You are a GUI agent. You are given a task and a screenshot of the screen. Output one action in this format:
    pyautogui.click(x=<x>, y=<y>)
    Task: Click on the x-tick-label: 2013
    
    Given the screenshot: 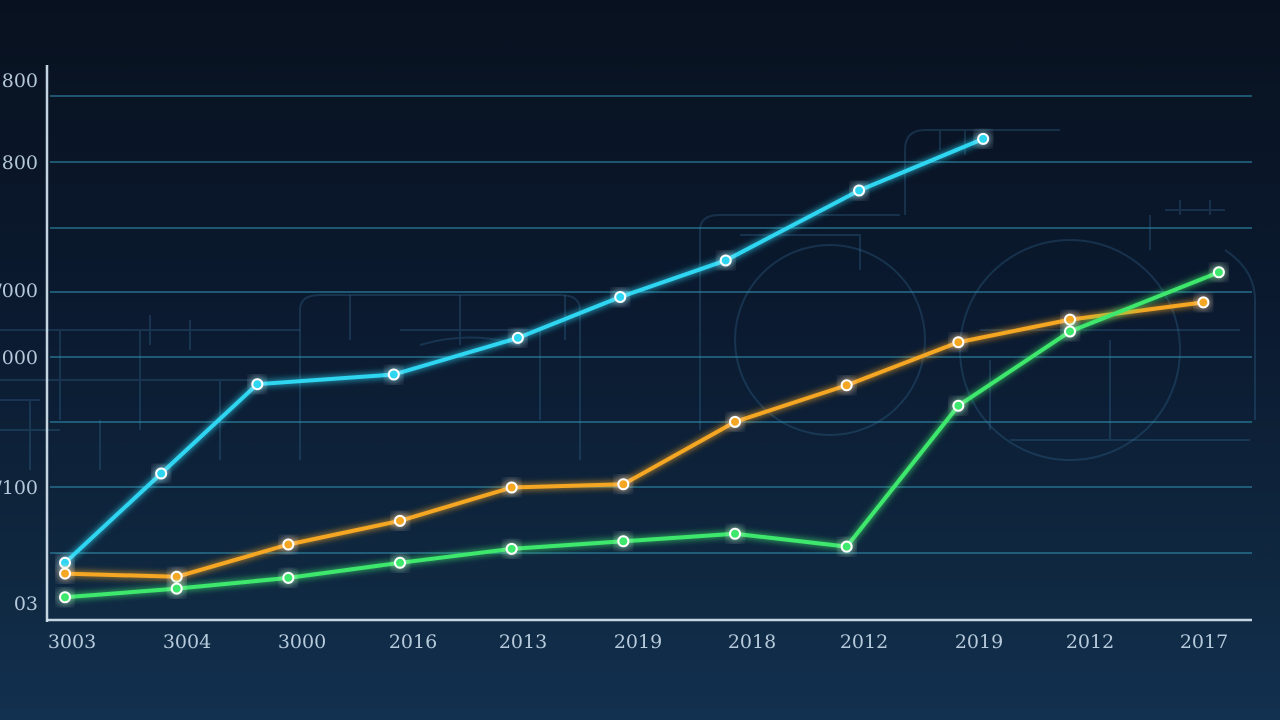 What is the action you would take?
    pyautogui.click(x=523, y=642)
    